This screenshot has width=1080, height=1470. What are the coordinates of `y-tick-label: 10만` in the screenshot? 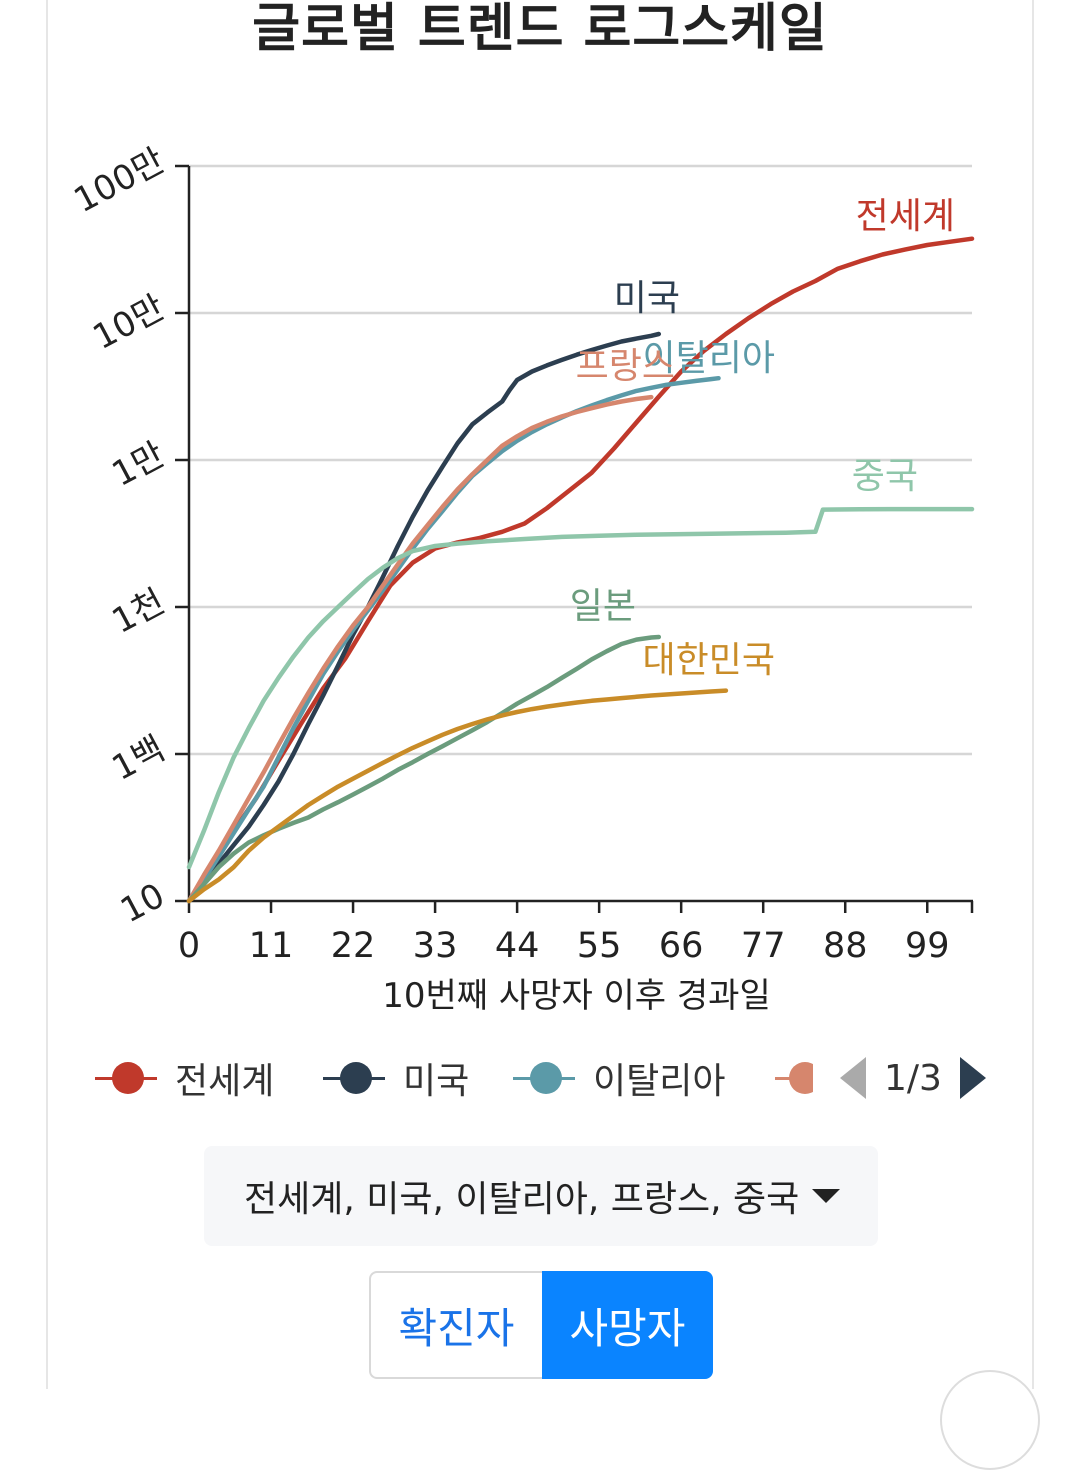 It's located at (129, 323).